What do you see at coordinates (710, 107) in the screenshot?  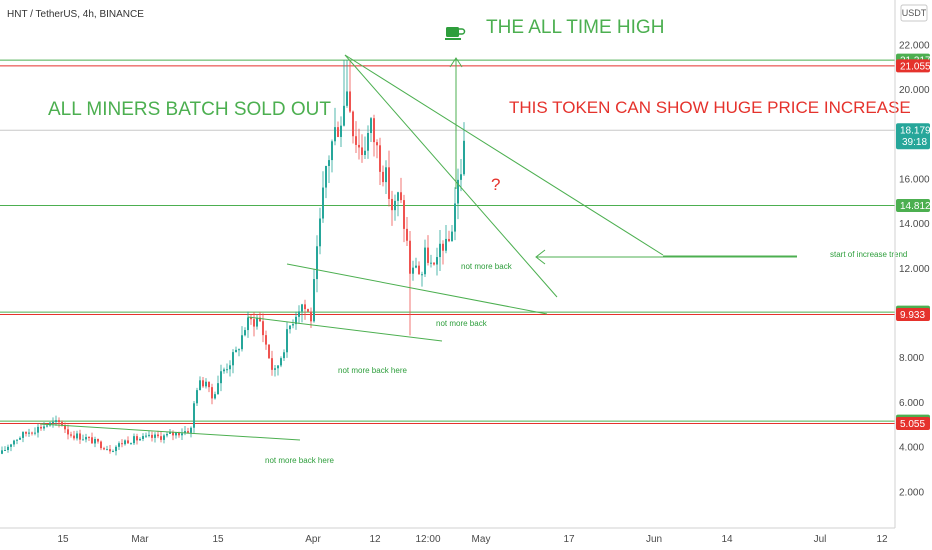 I see `annotation-price-increase: THIS TOKEN CAN SHOW HUGE PRICE INCREASE` at bounding box center [710, 107].